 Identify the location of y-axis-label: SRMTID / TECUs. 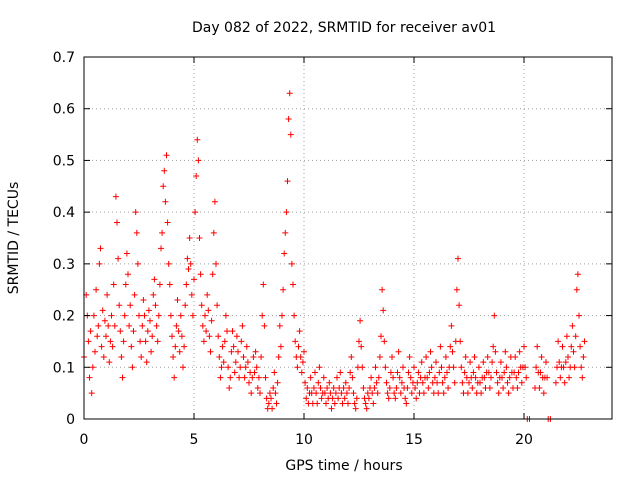
(14, 238).